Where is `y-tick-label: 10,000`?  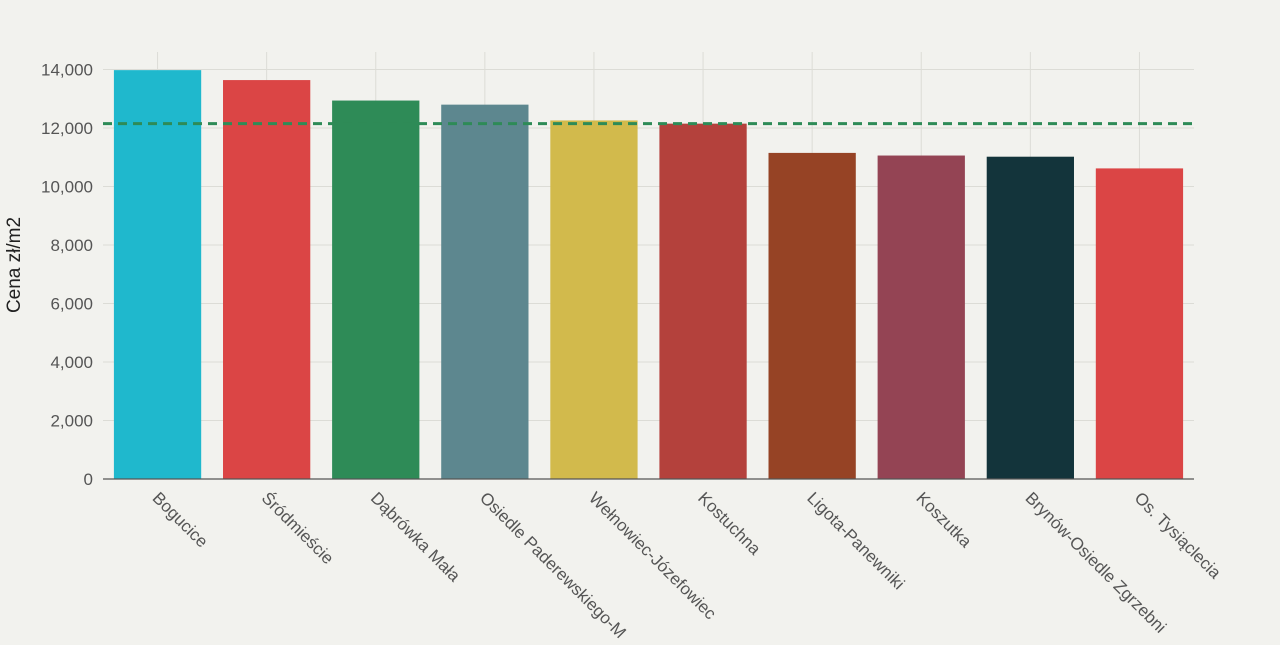
y-tick-label: 10,000 is located at coordinates (67, 187).